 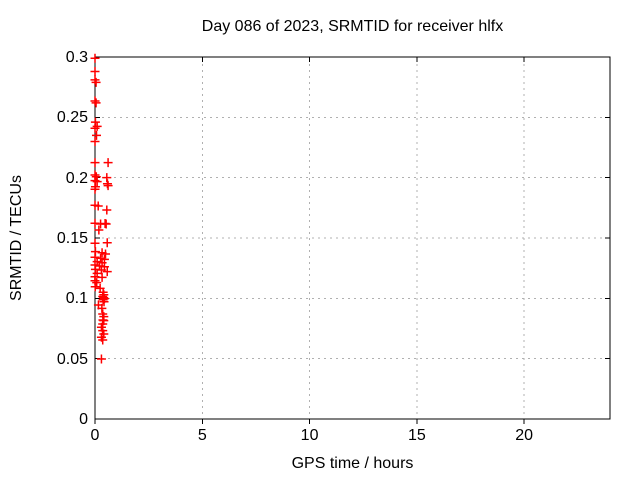 I want to click on y-tick-label-0.15: 0.15, so click(x=72, y=238).